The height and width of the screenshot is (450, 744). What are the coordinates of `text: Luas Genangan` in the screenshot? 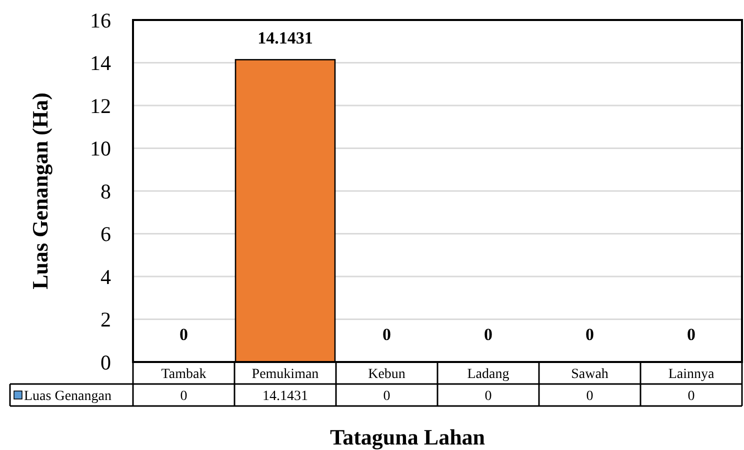 It's located at (68, 396).